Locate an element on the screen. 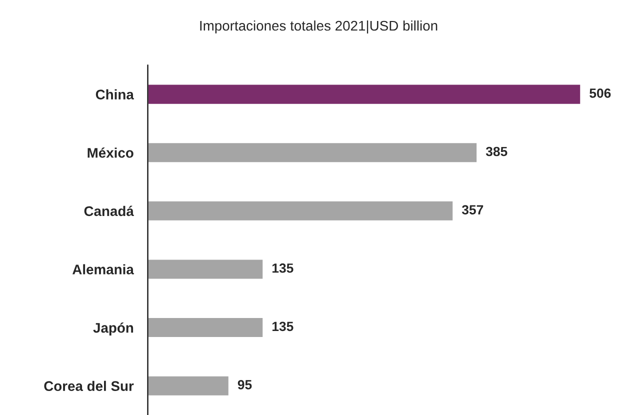  y-tick-label: México is located at coordinates (111, 152).